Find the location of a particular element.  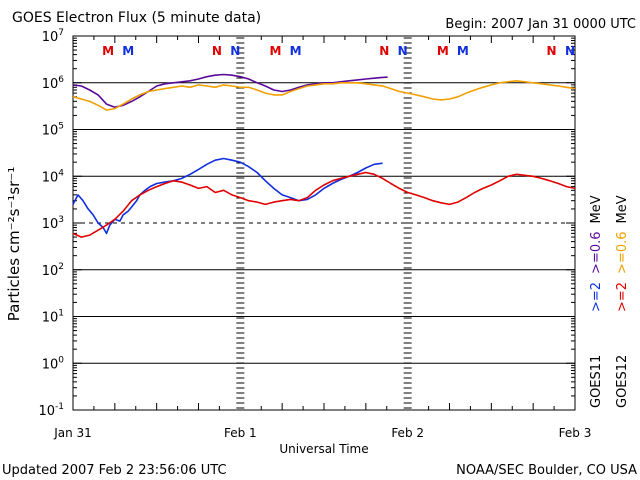

y-tick-label: 10³ is located at coordinates (53, 223).